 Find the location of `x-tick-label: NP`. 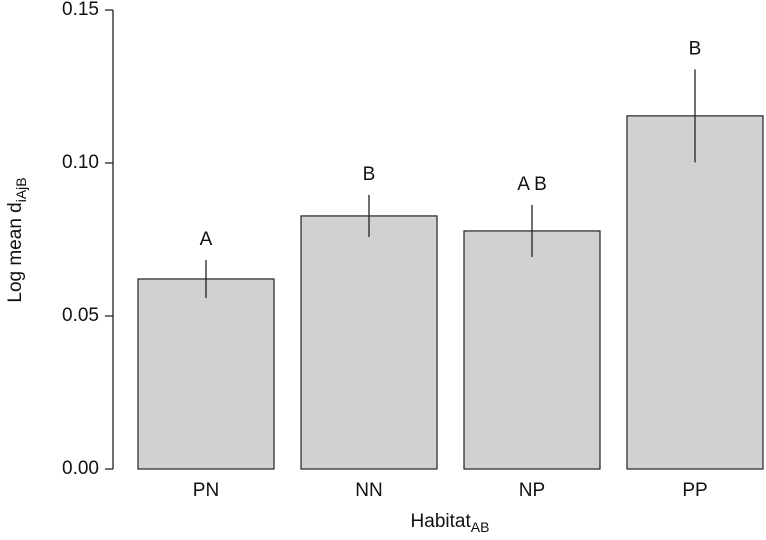

x-tick-label: NP is located at coordinates (532, 490).